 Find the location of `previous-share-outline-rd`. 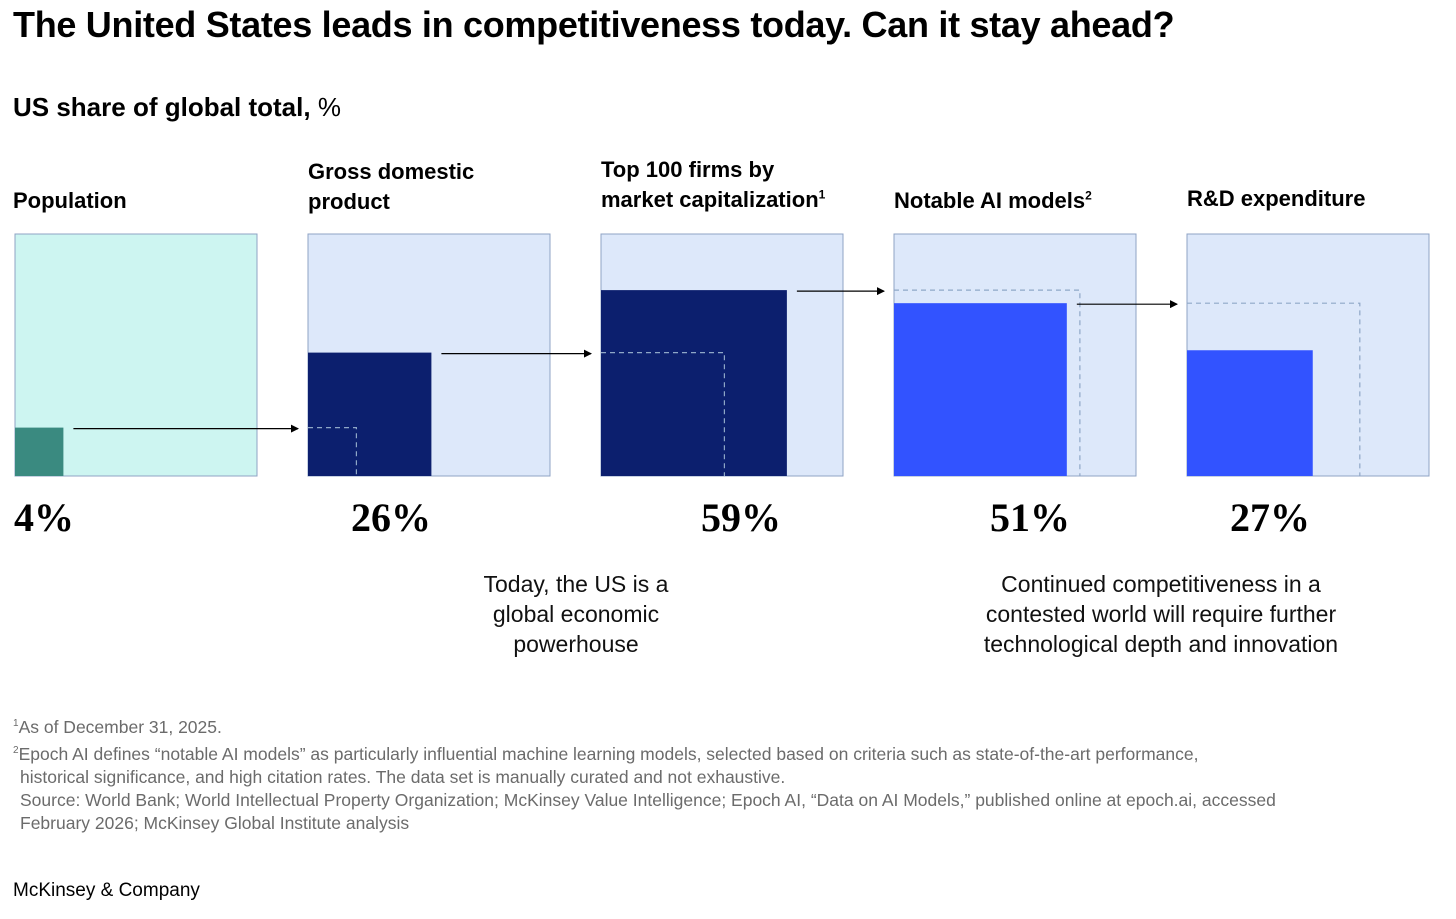

previous-share-outline-rd is located at coordinates (1274, 389).